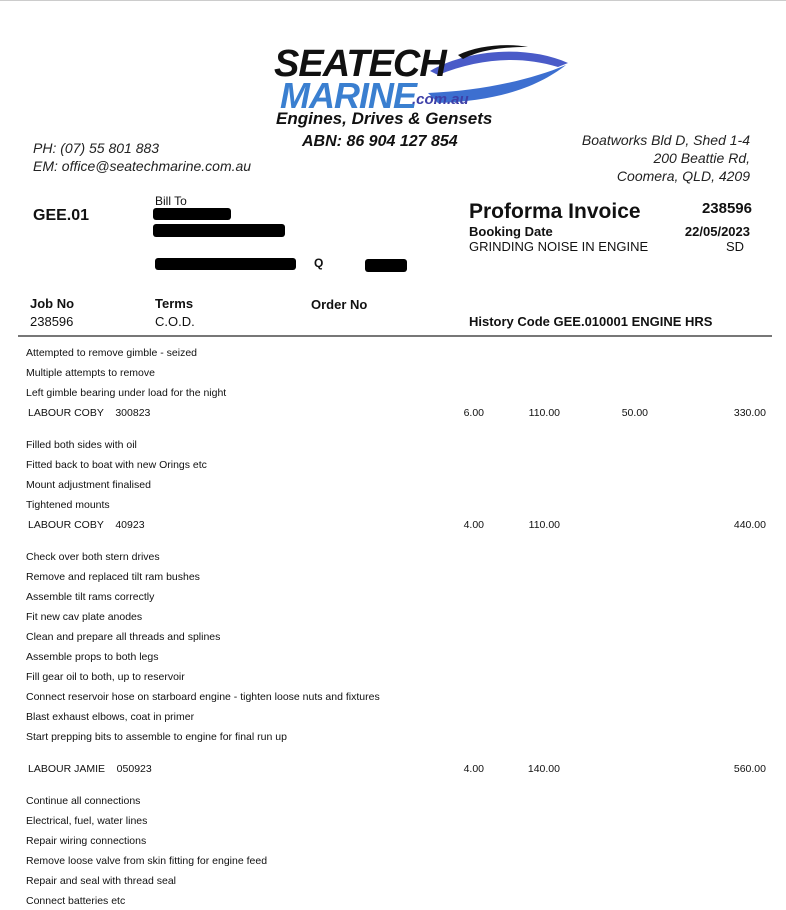  What do you see at coordinates (360, 64) in the screenshot?
I see `logo-text: SEATECH` at bounding box center [360, 64].